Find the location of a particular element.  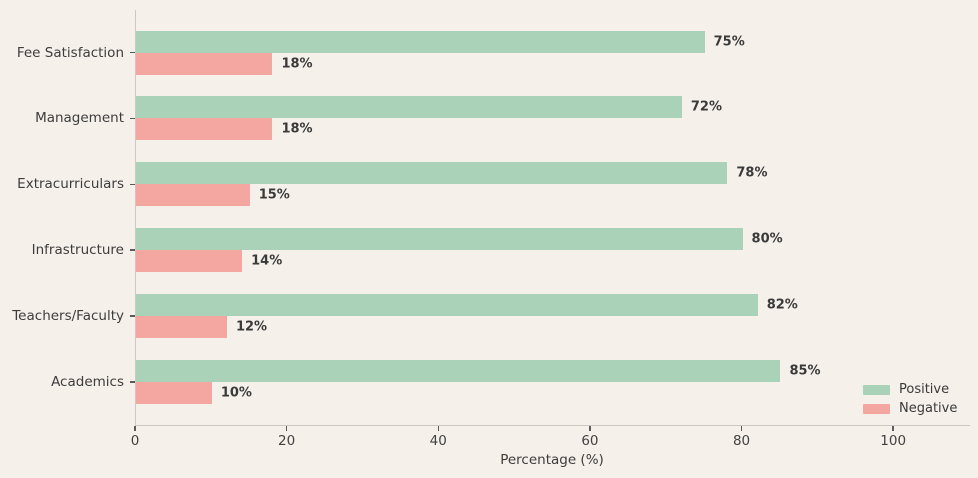

bar-value-label: 85% is located at coordinates (805, 371).